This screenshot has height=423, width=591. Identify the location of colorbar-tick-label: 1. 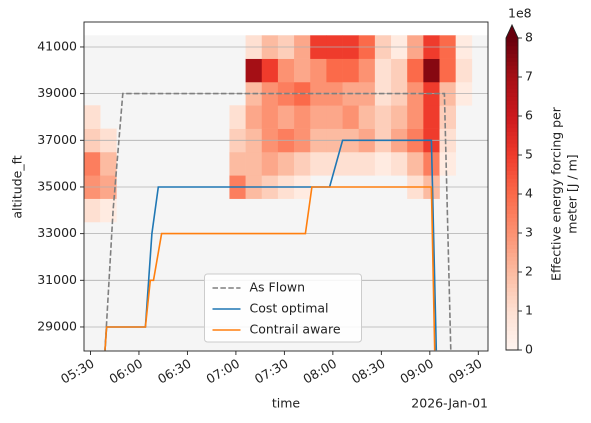
(529, 310).